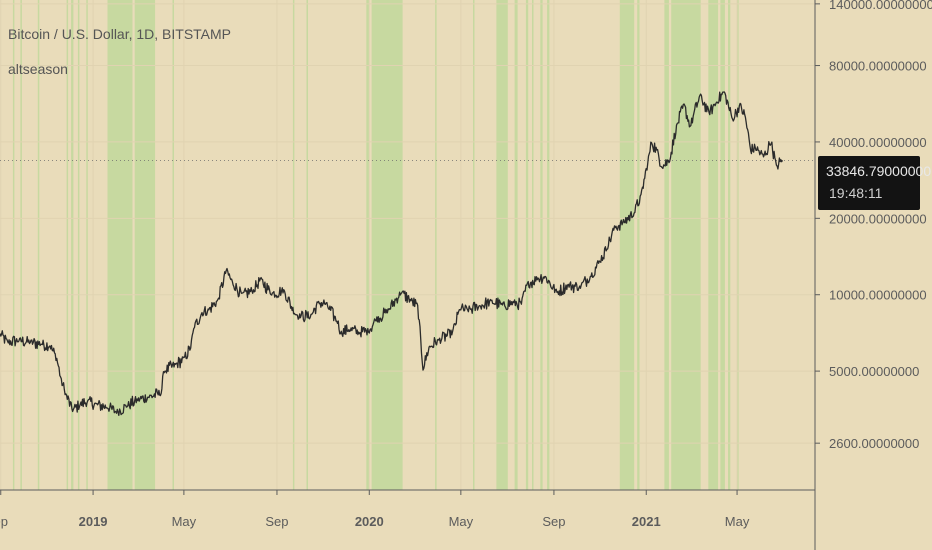 This screenshot has height=550, width=932. Describe the element at coordinates (875, 183) in the screenshot. I see `last-price-badge: 33846.79000000 19:48:11` at that location.